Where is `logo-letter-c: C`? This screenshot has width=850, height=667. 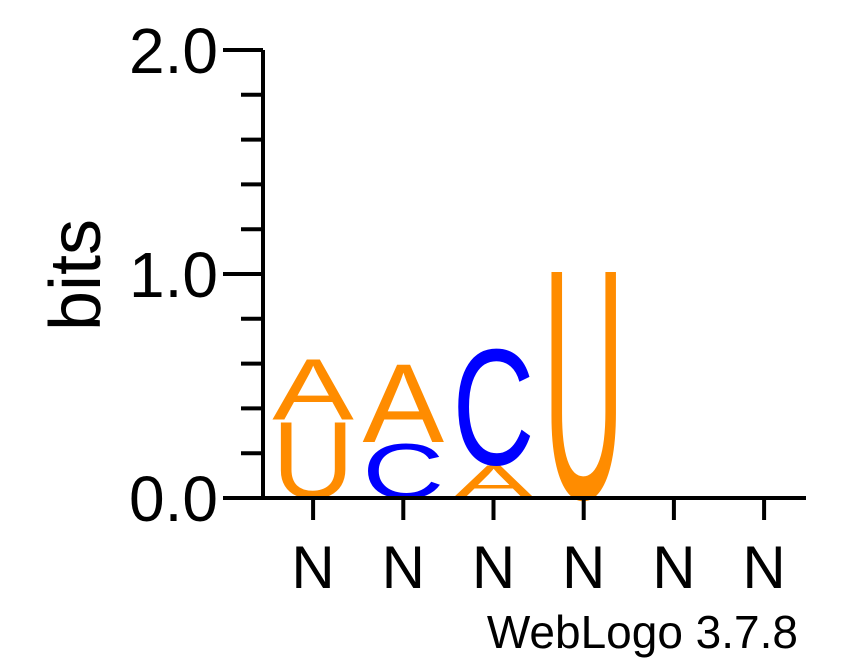
logo-letter-c: C is located at coordinates (493, 408).